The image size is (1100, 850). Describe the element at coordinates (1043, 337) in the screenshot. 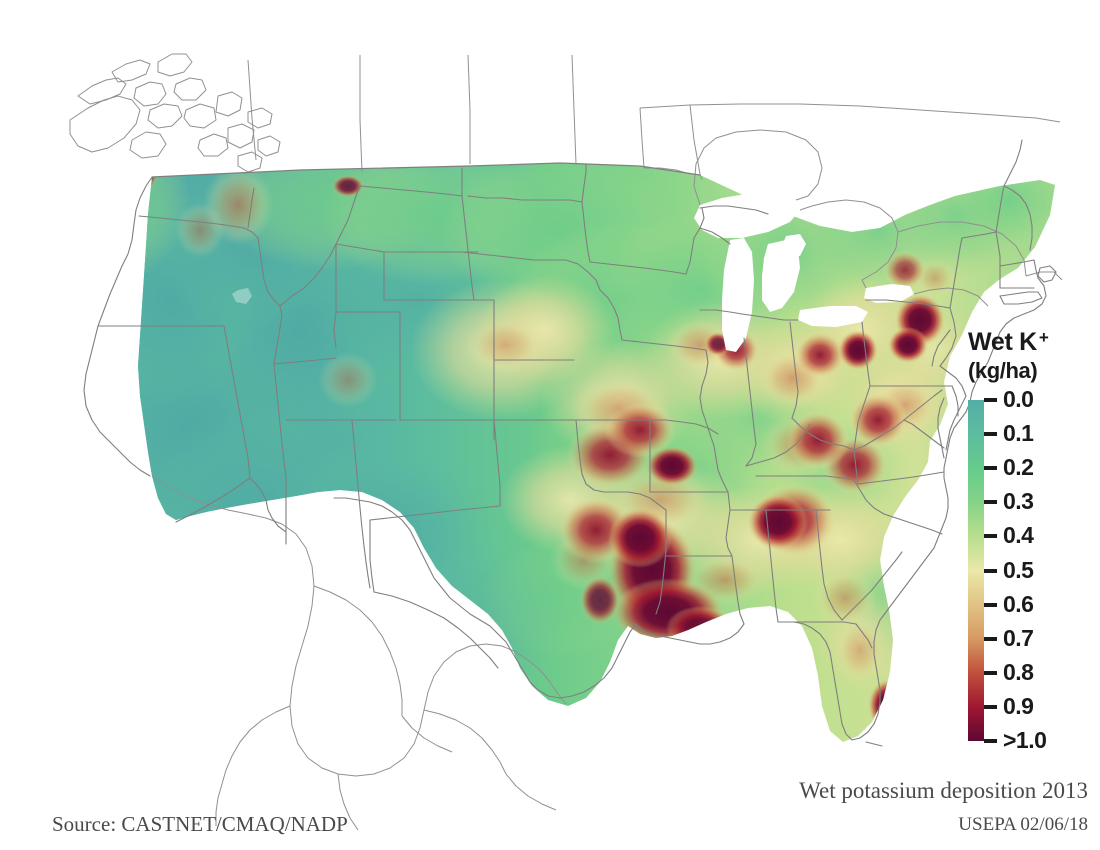

I see `legend-title-superscript: +` at that location.